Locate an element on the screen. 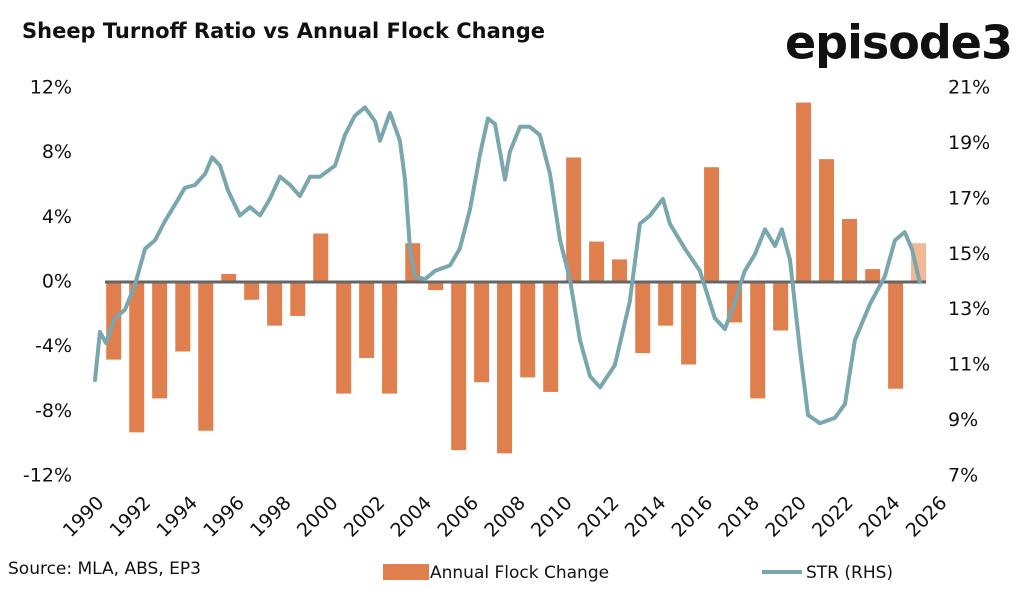 This screenshot has width=1024, height=595. x-tick-label: 1998 is located at coordinates (271, 517).